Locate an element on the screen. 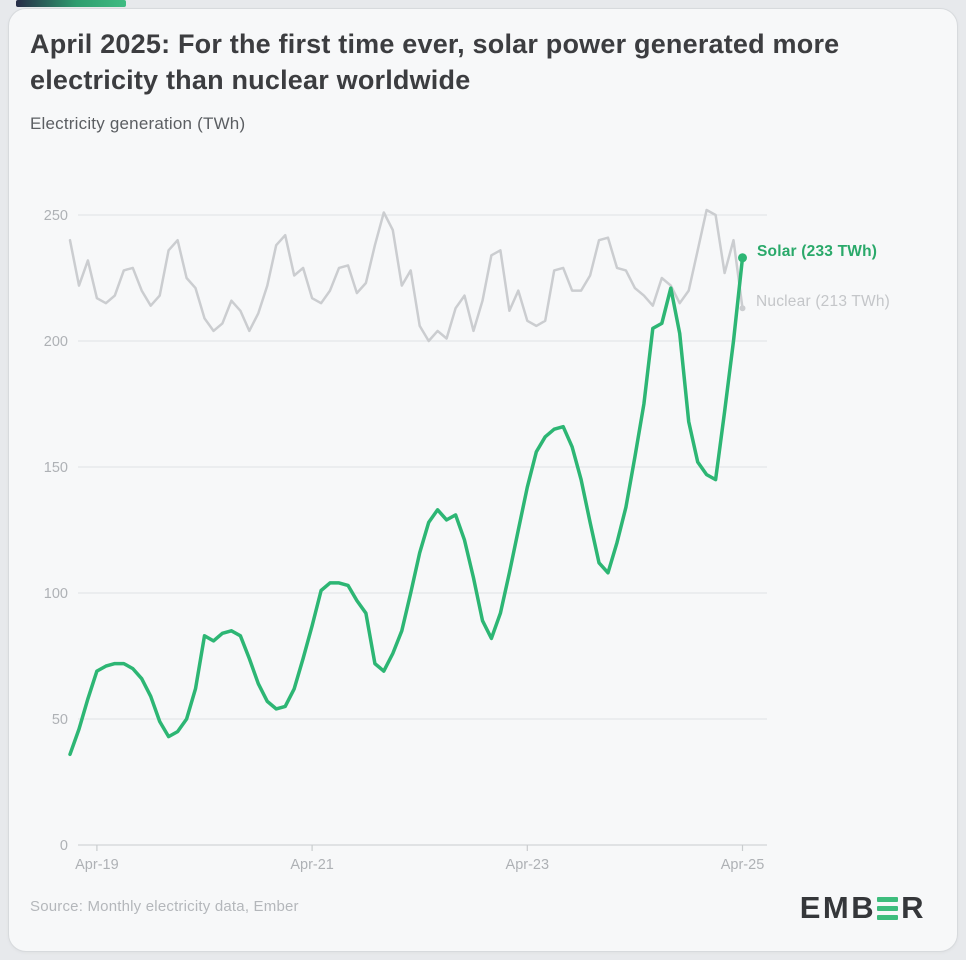 Image resolution: width=966 pixels, height=960 pixels. accent-bar is located at coordinates (71, 3).